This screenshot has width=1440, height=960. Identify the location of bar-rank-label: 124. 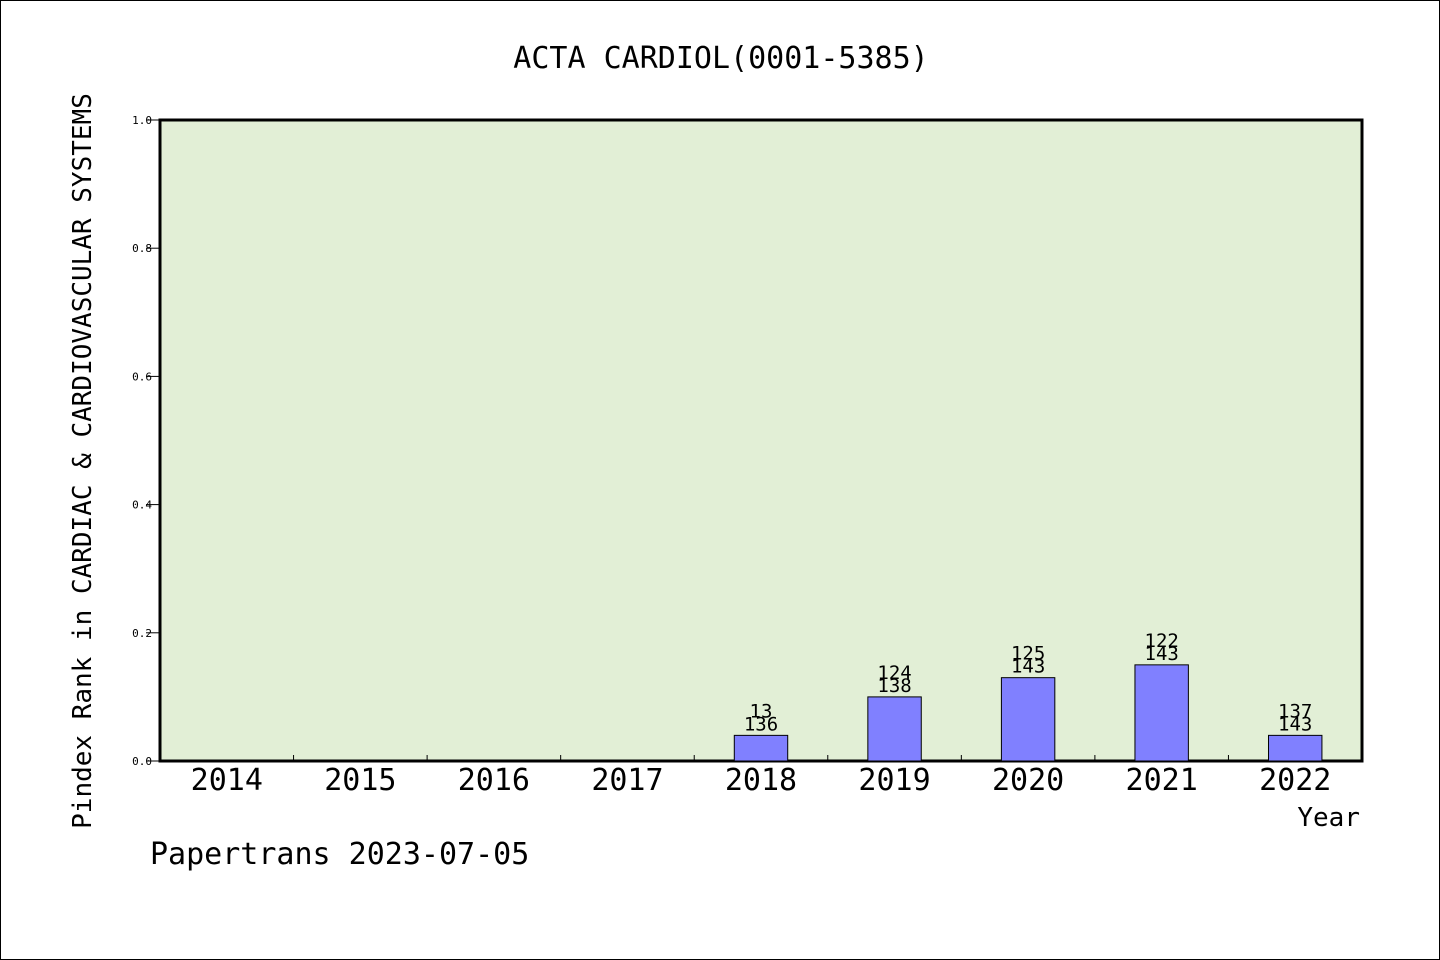
(894, 673).